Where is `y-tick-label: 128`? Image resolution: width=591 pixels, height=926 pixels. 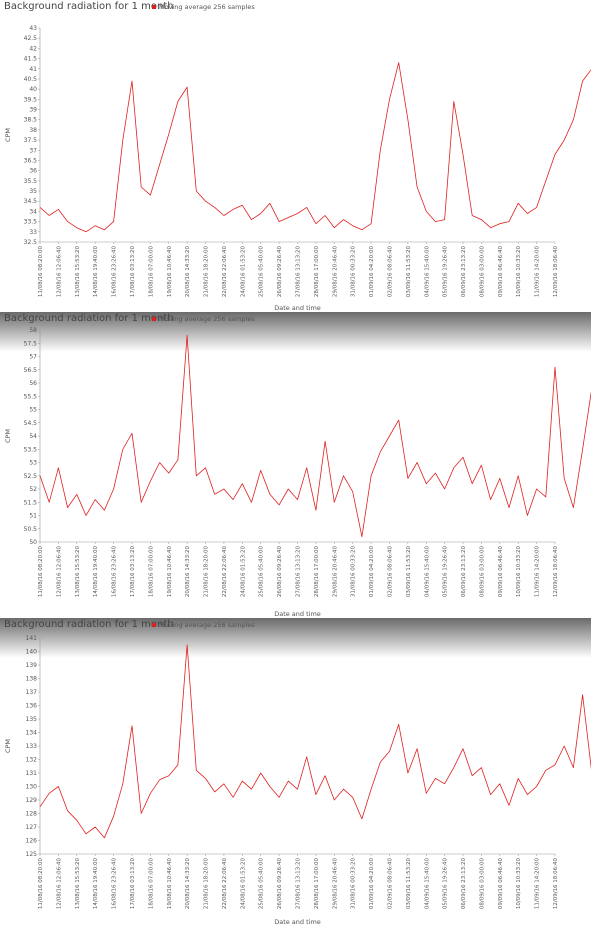 y-tick-label: 128 is located at coordinates (32, 814).